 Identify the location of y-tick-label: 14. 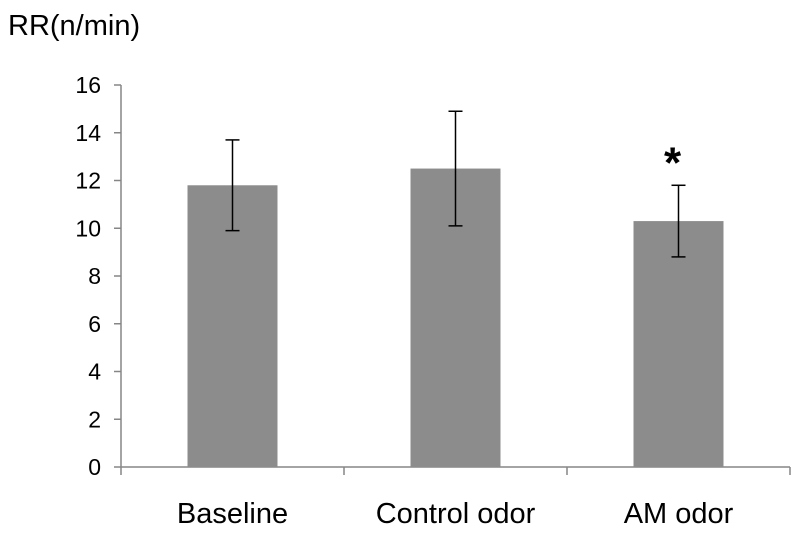
(88, 133).